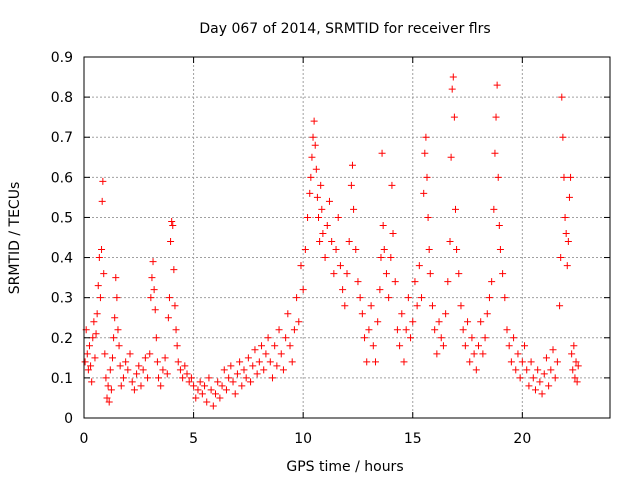 The width and height of the screenshot is (640, 480). Describe the element at coordinates (62, 98) in the screenshot. I see `y-tick-label: 0.8` at that location.